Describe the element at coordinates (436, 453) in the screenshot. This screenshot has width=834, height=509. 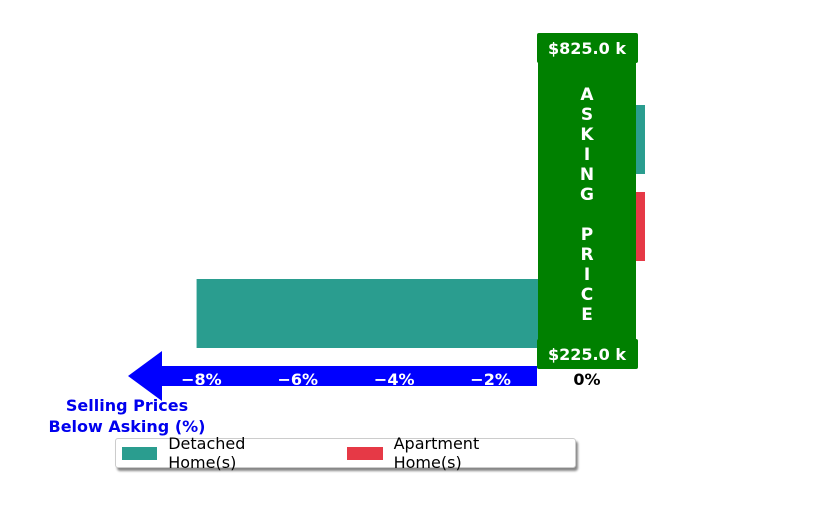
I see `legend-label-apartment: Apartment Home(s)` at that location.